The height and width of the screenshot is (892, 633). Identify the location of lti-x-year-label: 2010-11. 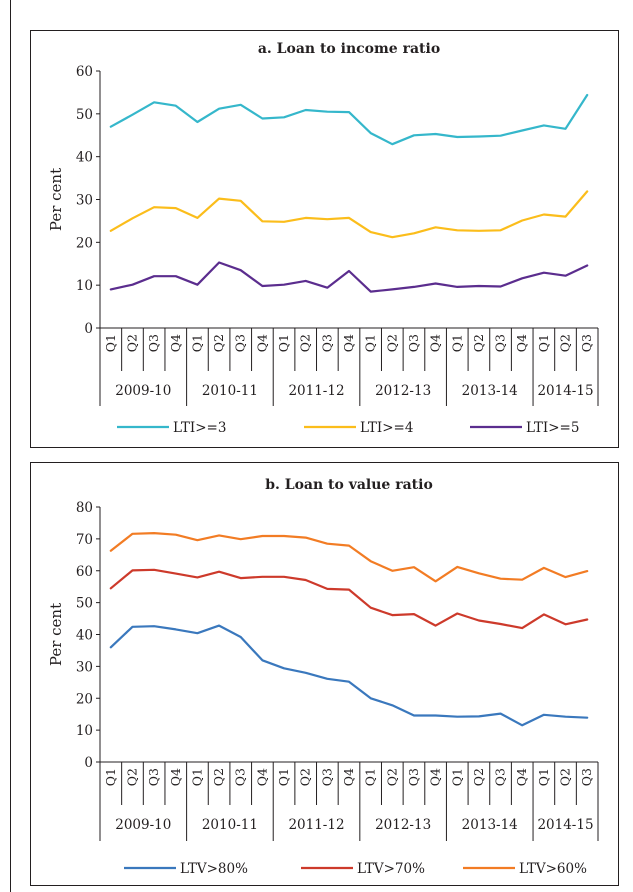
(230, 391).